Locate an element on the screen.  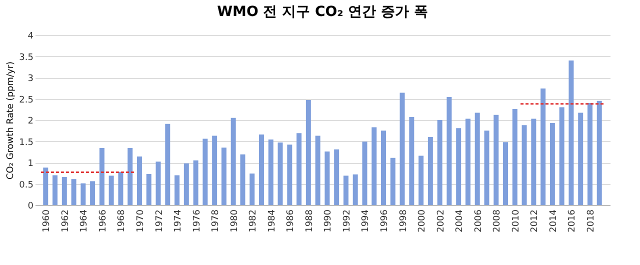
y-tick-label: 0.5 is located at coordinates (26, 185).